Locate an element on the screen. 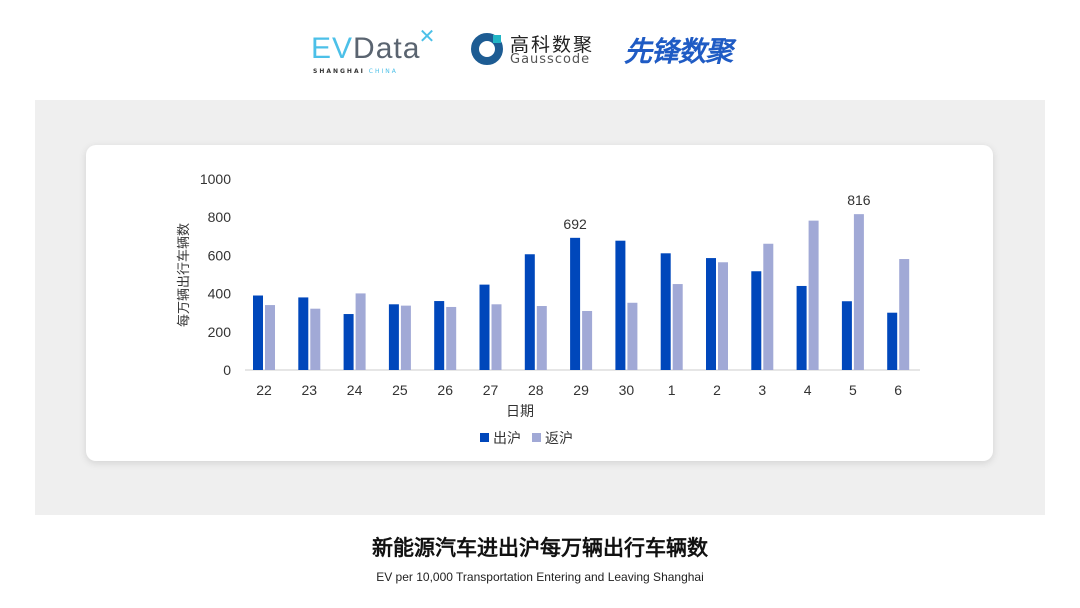  y-axis-title: 每万辆出行车辆数 is located at coordinates (184, 275).